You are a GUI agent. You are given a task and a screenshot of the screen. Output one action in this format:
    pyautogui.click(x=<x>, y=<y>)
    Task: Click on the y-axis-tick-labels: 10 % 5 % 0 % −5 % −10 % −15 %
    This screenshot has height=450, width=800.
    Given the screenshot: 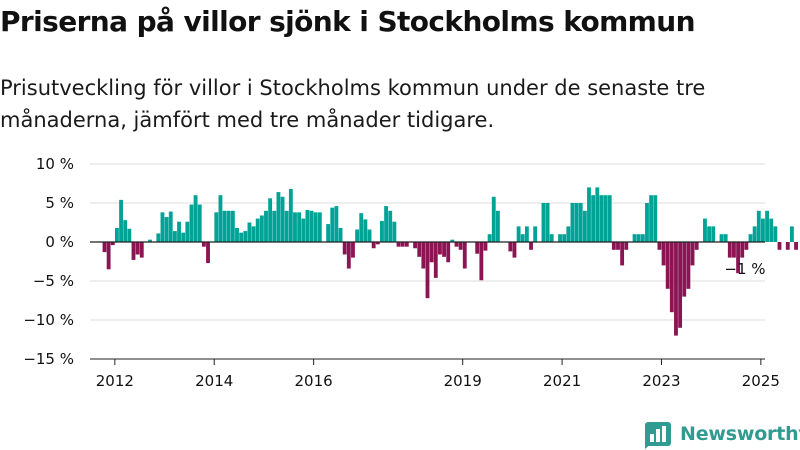 What is the action you would take?
    pyautogui.click(x=48, y=261)
    